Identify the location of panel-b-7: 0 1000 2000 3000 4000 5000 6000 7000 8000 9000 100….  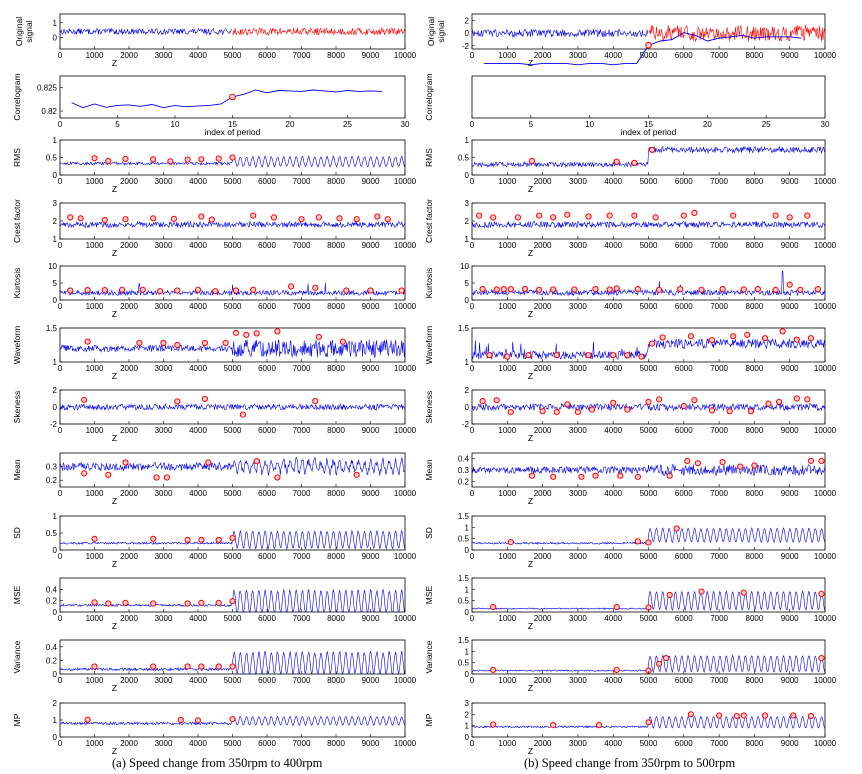
(630, 479).